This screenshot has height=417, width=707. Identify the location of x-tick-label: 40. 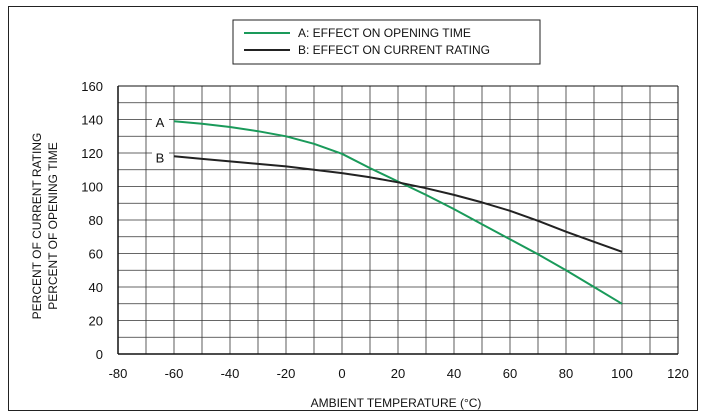
(454, 373).